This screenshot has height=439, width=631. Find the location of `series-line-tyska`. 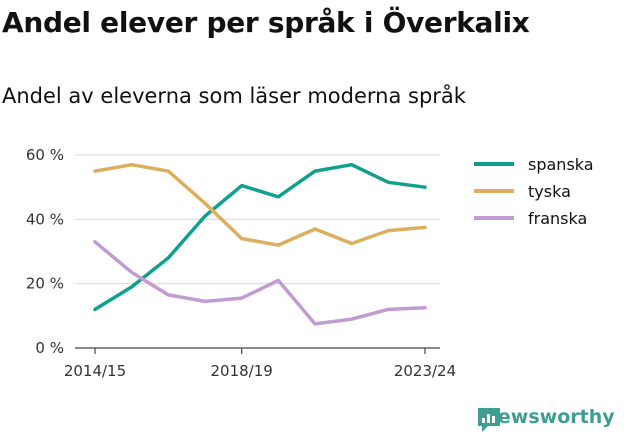

series-line-tyska is located at coordinates (260, 204).